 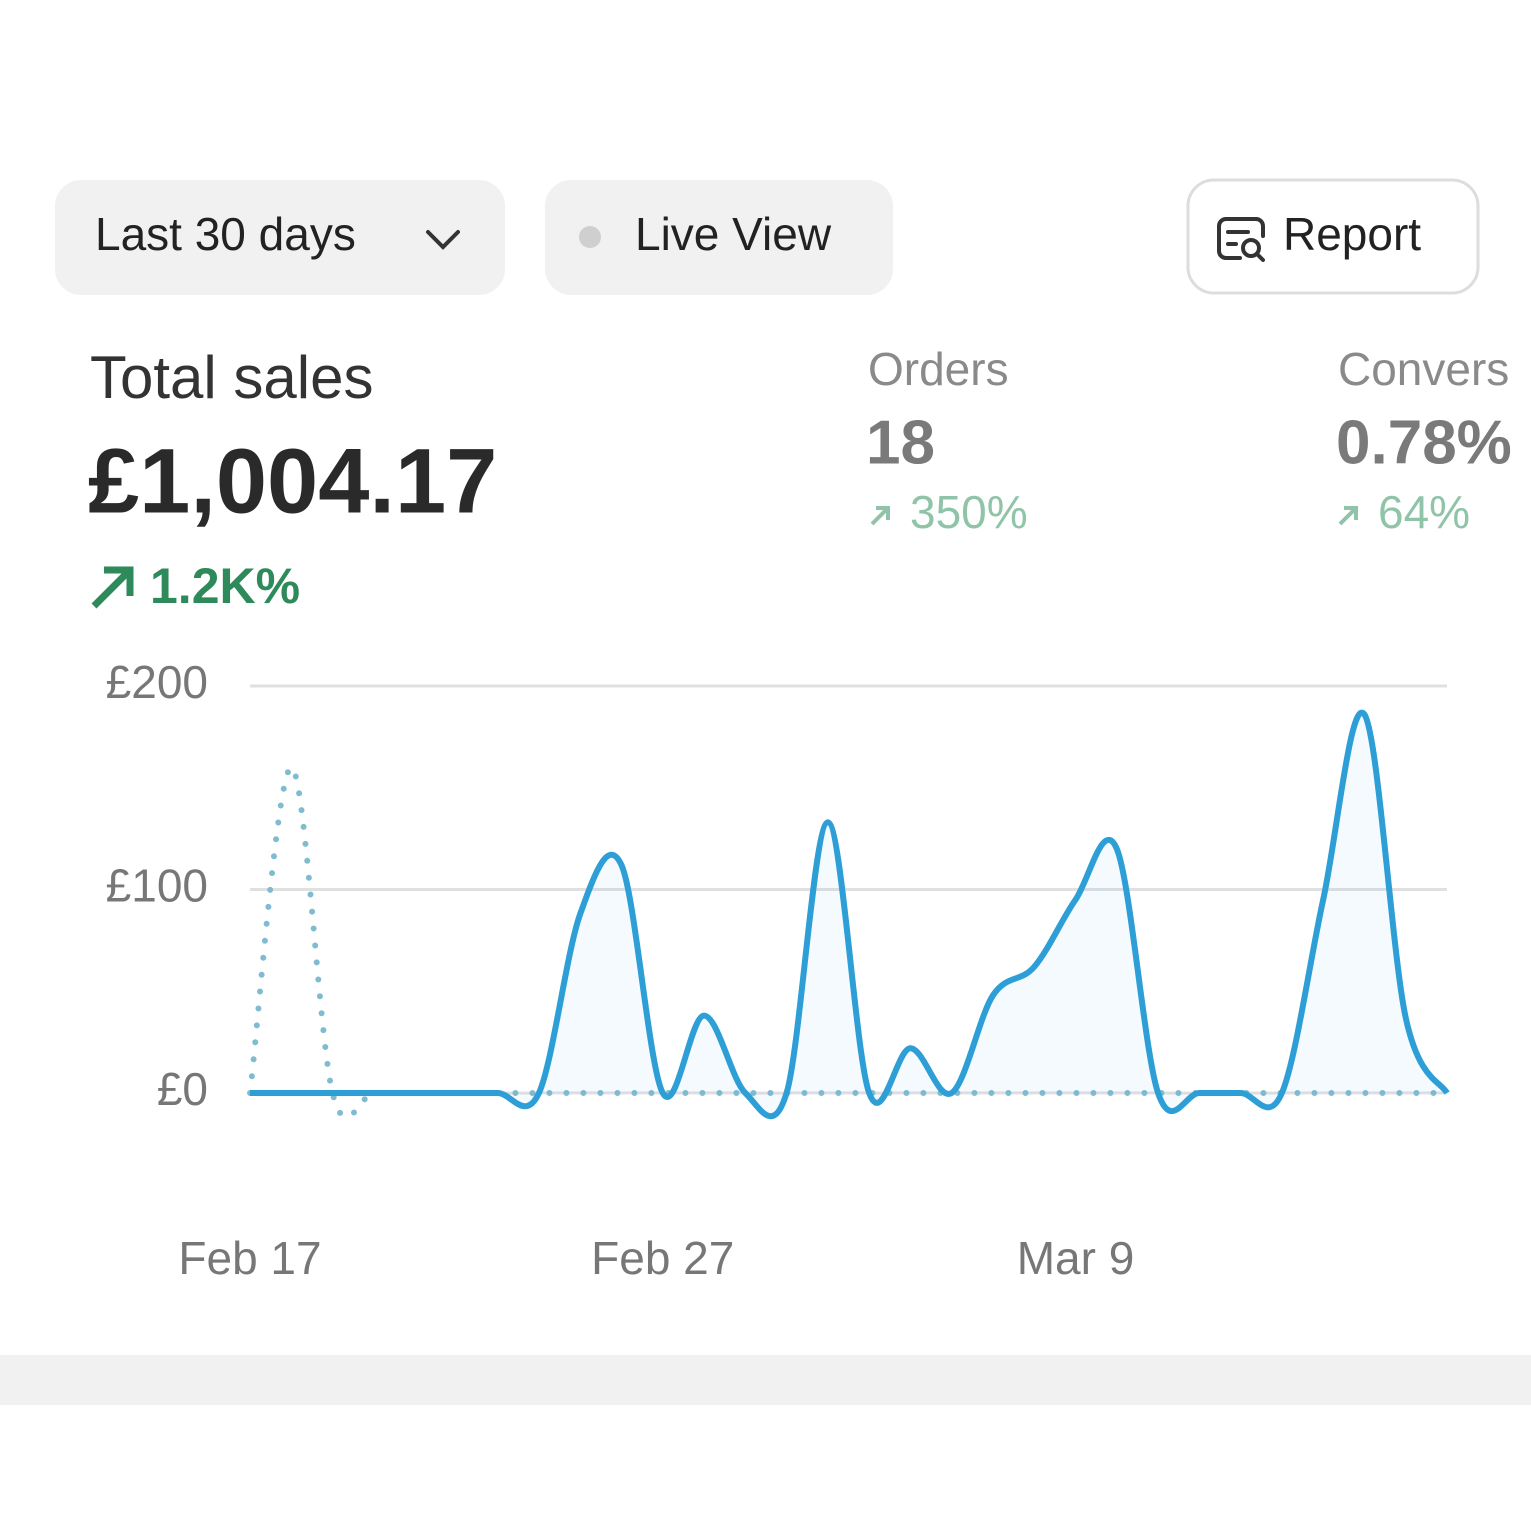 What do you see at coordinates (157, 682) in the screenshot?
I see `y-tick-label: £200` at bounding box center [157, 682].